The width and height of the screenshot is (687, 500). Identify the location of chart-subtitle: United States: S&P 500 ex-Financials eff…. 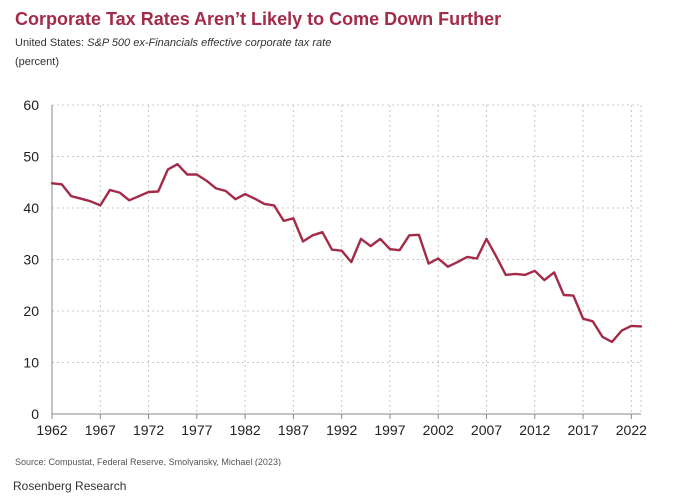
(173, 43).